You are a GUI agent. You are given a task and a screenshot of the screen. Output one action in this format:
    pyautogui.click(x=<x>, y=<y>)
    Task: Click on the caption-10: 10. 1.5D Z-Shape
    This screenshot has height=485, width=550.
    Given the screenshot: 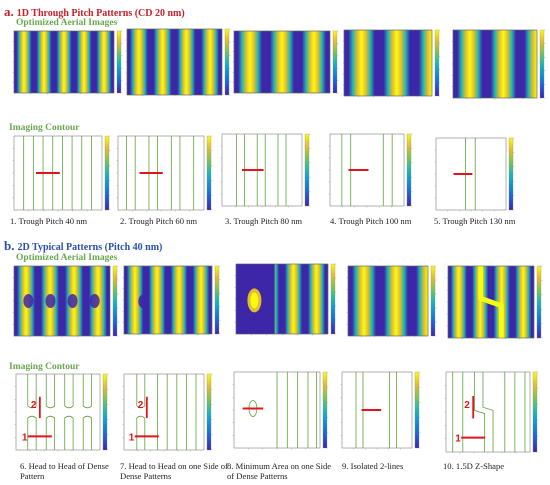 What is the action you would take?
    pyautogui.click(x=474, y=466)
    